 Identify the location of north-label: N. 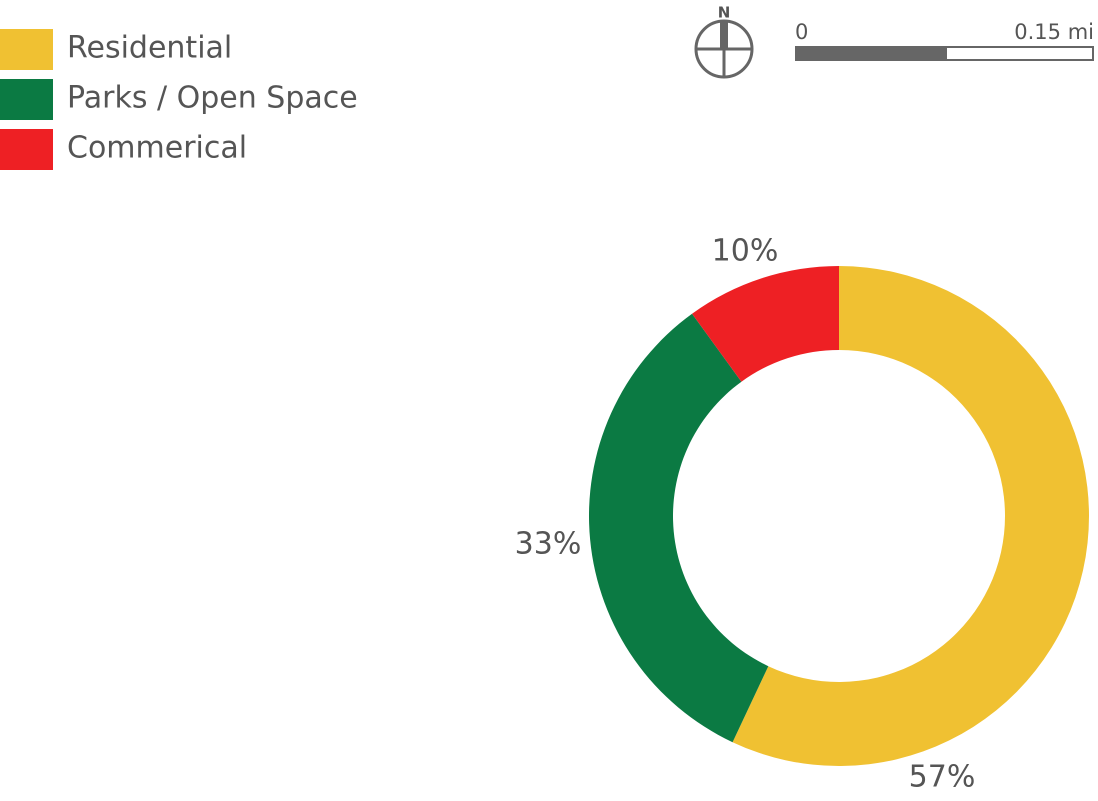
(724, 13).